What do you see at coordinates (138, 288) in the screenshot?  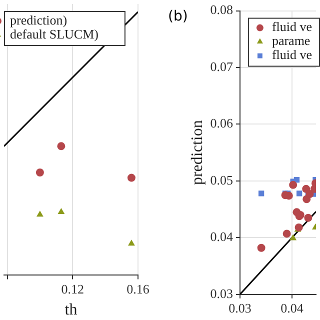 I see `x-tick-label: 0.16` at bounding box center [138, 288].